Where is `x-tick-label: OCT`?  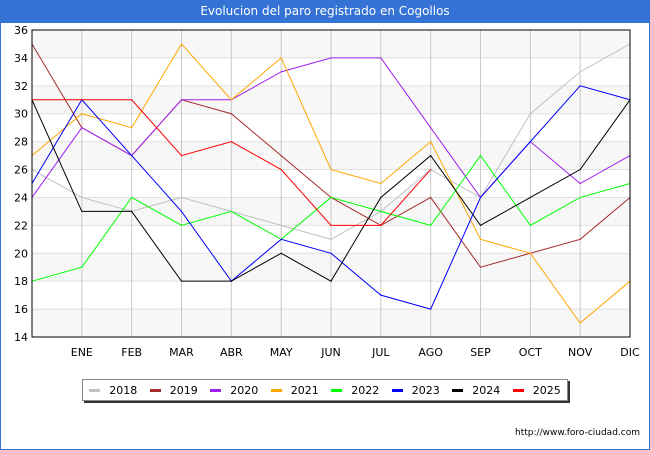
x-tick-label: OCT is located at coordinates (530, 352).